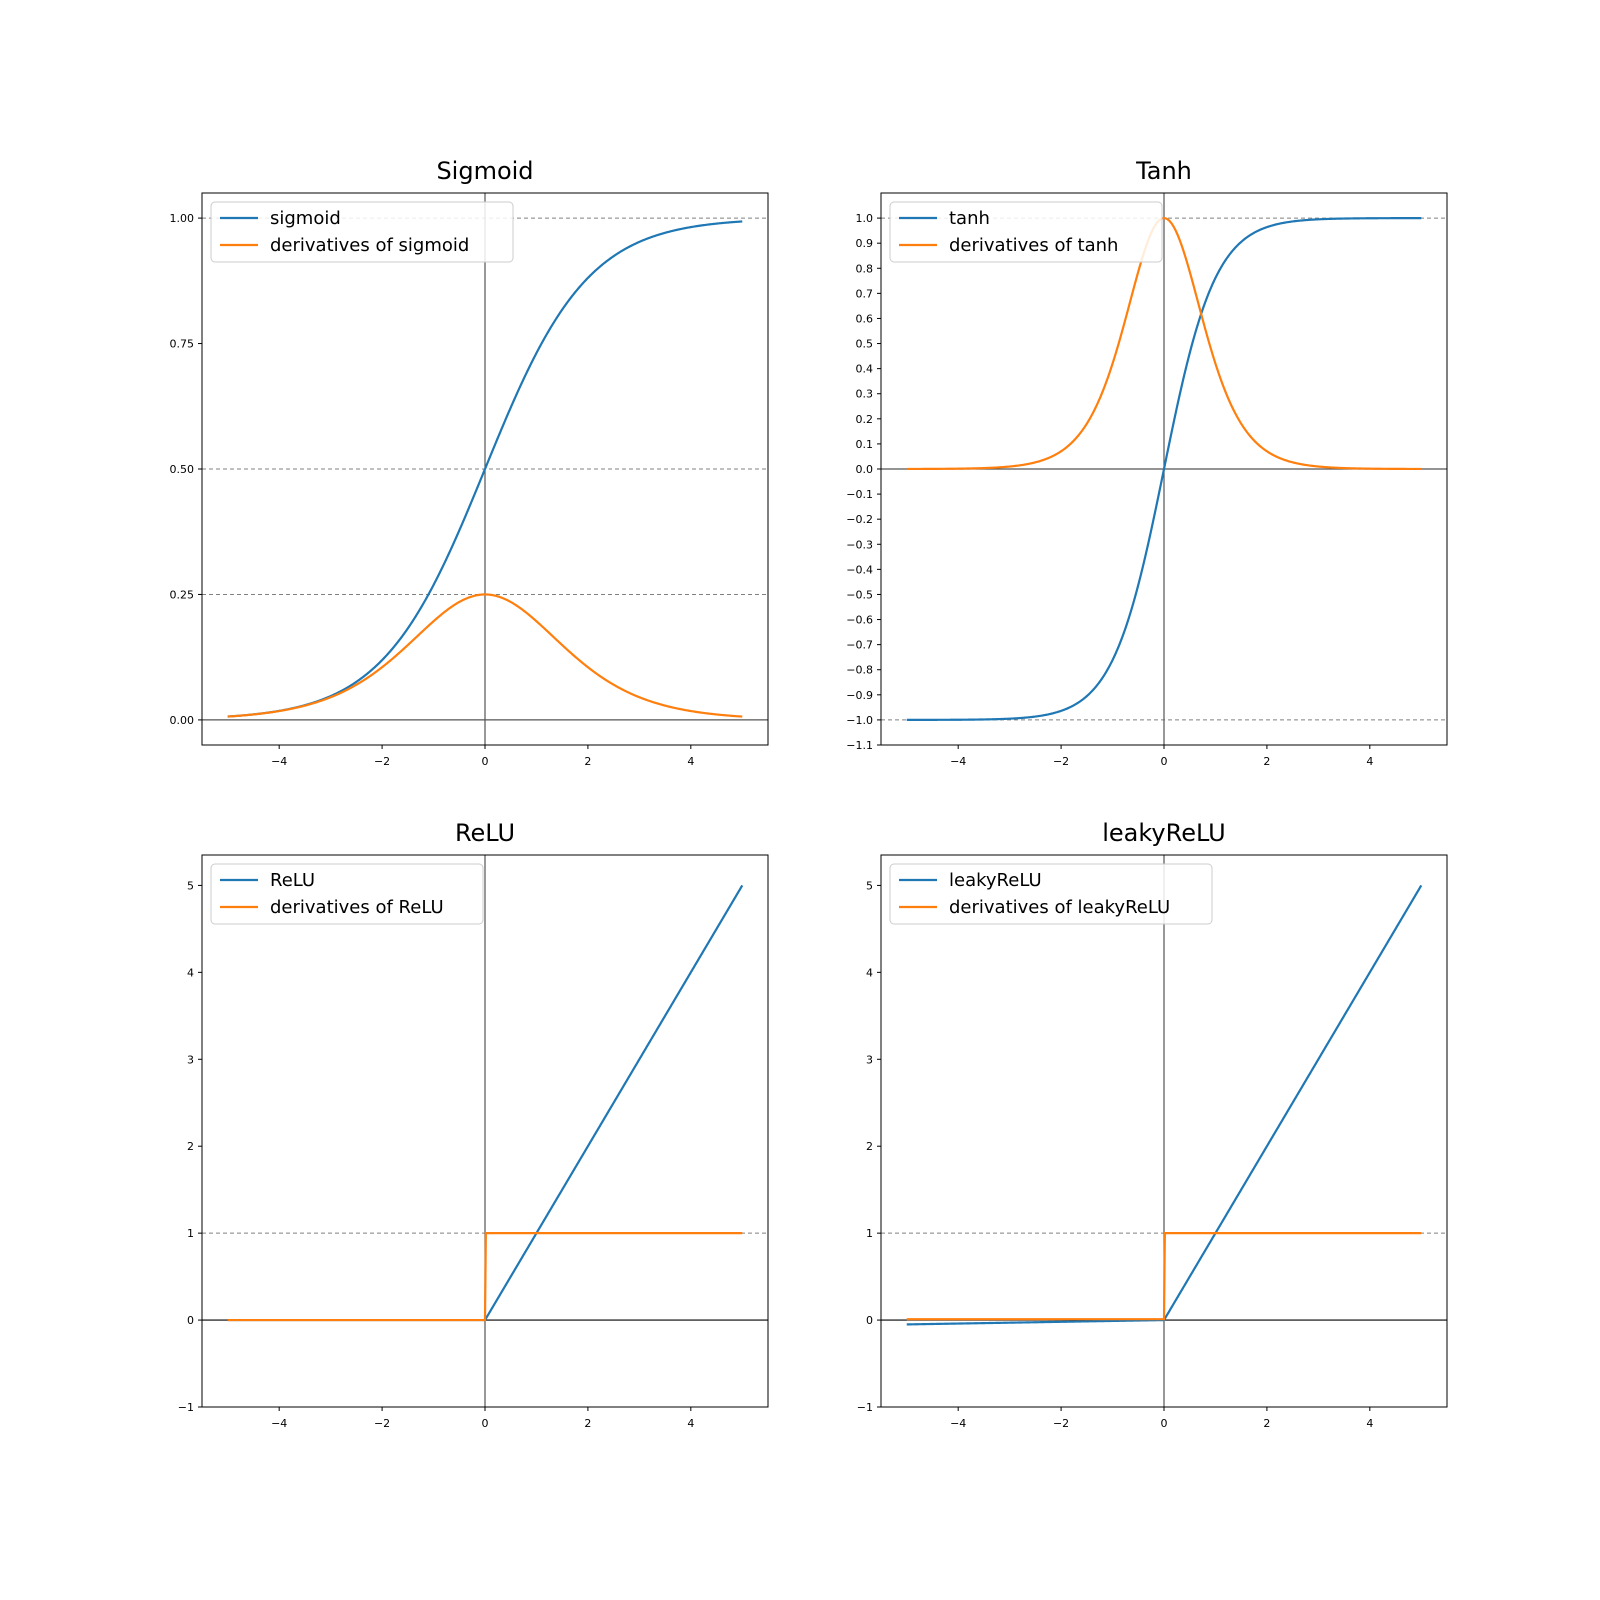 The width and height of the screenshot is (1600, 1600). What do you see at coordinates (859, 620) in the screenshot?
I see `y-tick-label: −0.6` at bounding box center [859, 620].